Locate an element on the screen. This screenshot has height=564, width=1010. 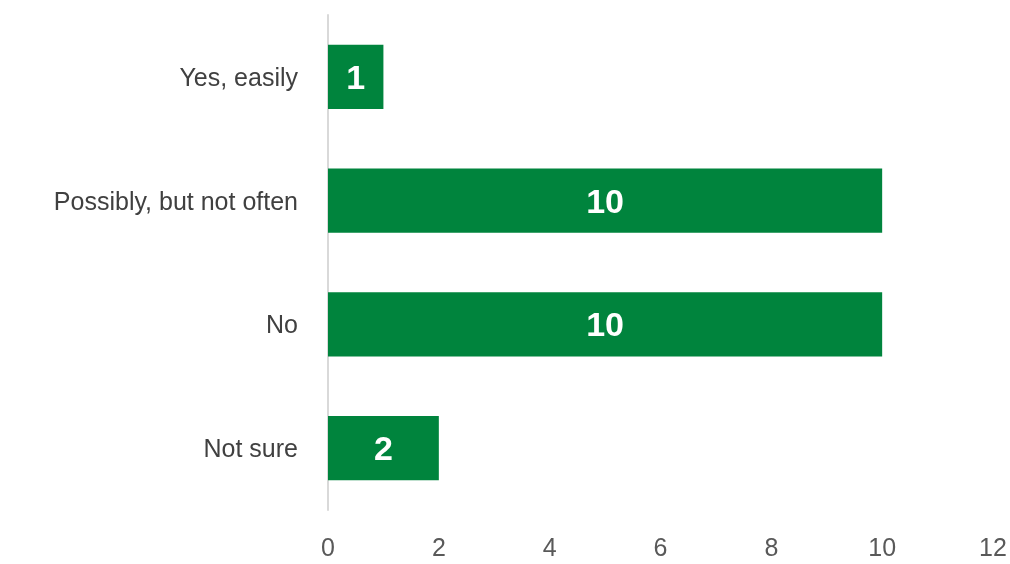
data-label: 1 is located at coordinates (356, 76).